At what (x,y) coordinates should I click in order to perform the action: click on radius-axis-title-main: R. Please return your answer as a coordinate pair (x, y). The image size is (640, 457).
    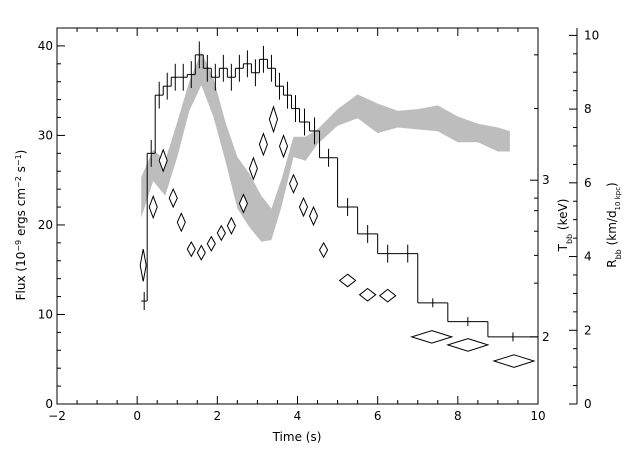
    Looking at the image, I should click on (612, 263).